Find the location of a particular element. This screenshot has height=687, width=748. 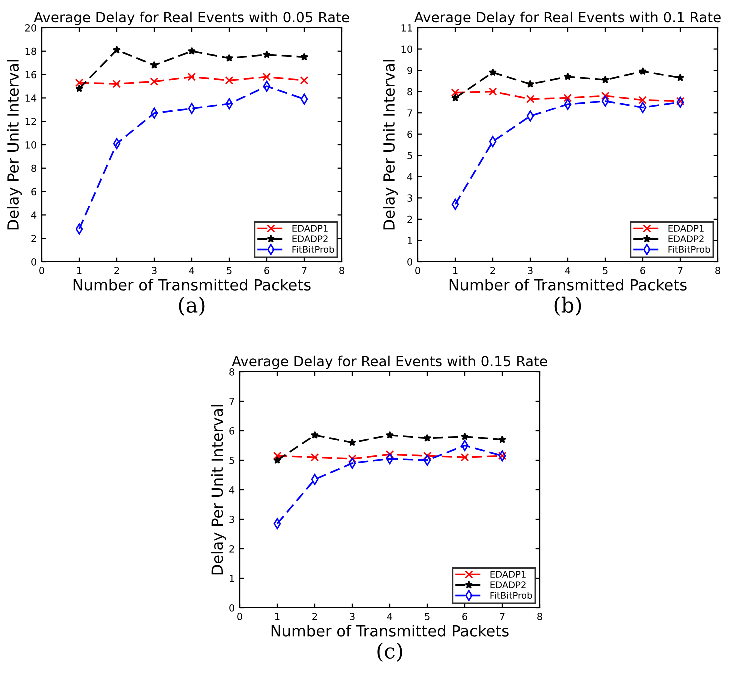

chart-title: Average Delay for Real Events with 0.1 Rate is located at coordinates (567, 19).